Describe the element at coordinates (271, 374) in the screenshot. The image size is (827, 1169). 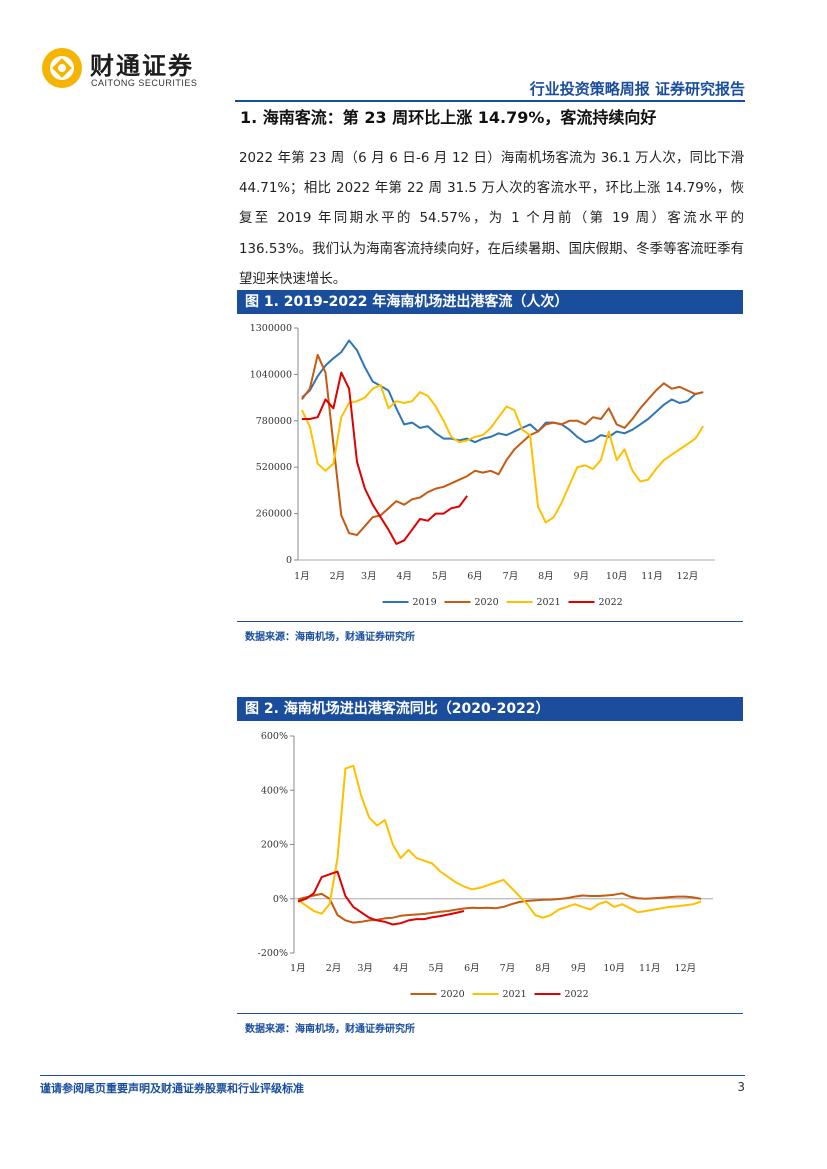
I see `y-tick-label: 1040000` at that location.